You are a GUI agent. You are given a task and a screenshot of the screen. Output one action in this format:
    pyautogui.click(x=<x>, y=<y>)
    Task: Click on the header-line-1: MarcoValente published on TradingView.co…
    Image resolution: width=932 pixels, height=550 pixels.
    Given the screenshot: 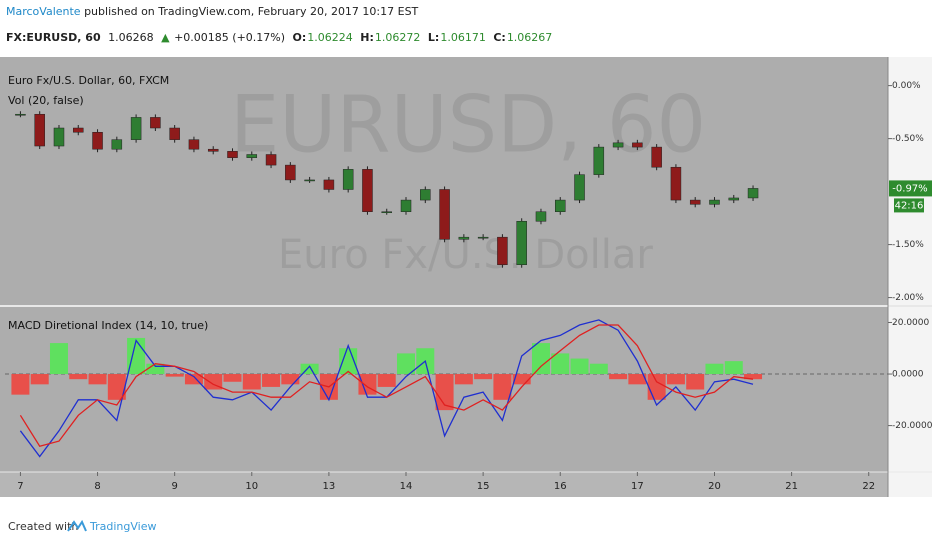 What is the action you would take?
    pyautogui.click(x=214, y=11)
    